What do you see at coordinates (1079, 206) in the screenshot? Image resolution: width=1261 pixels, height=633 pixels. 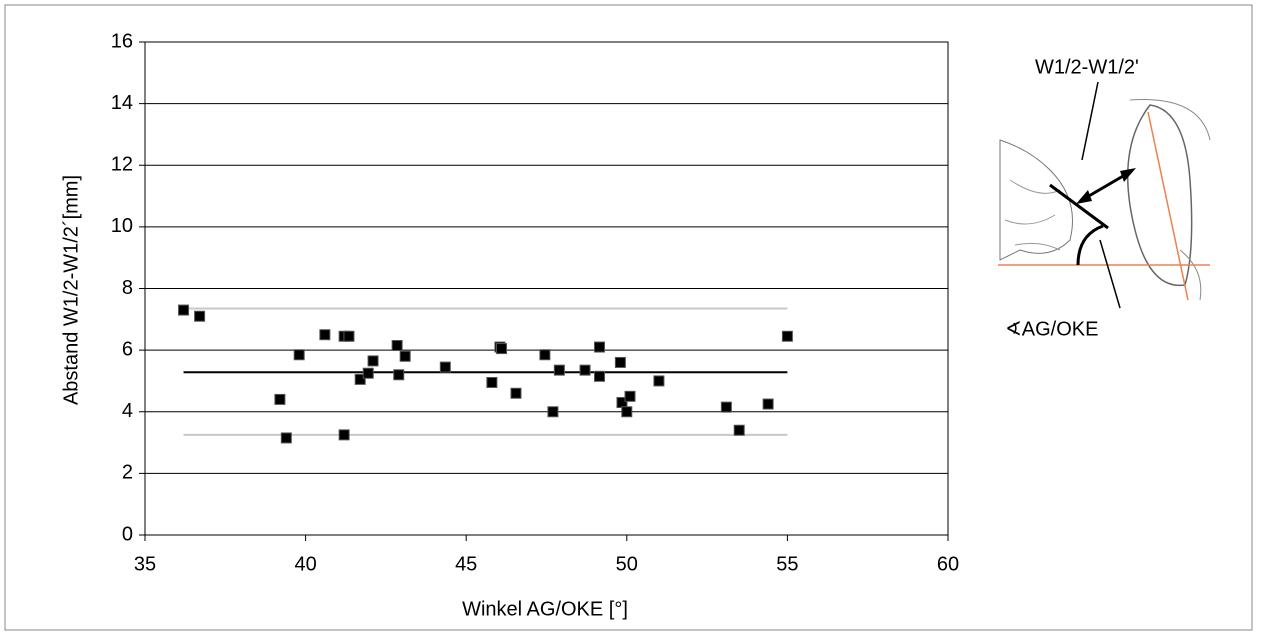 I see `black-line` at bounding box center [1079, 206].